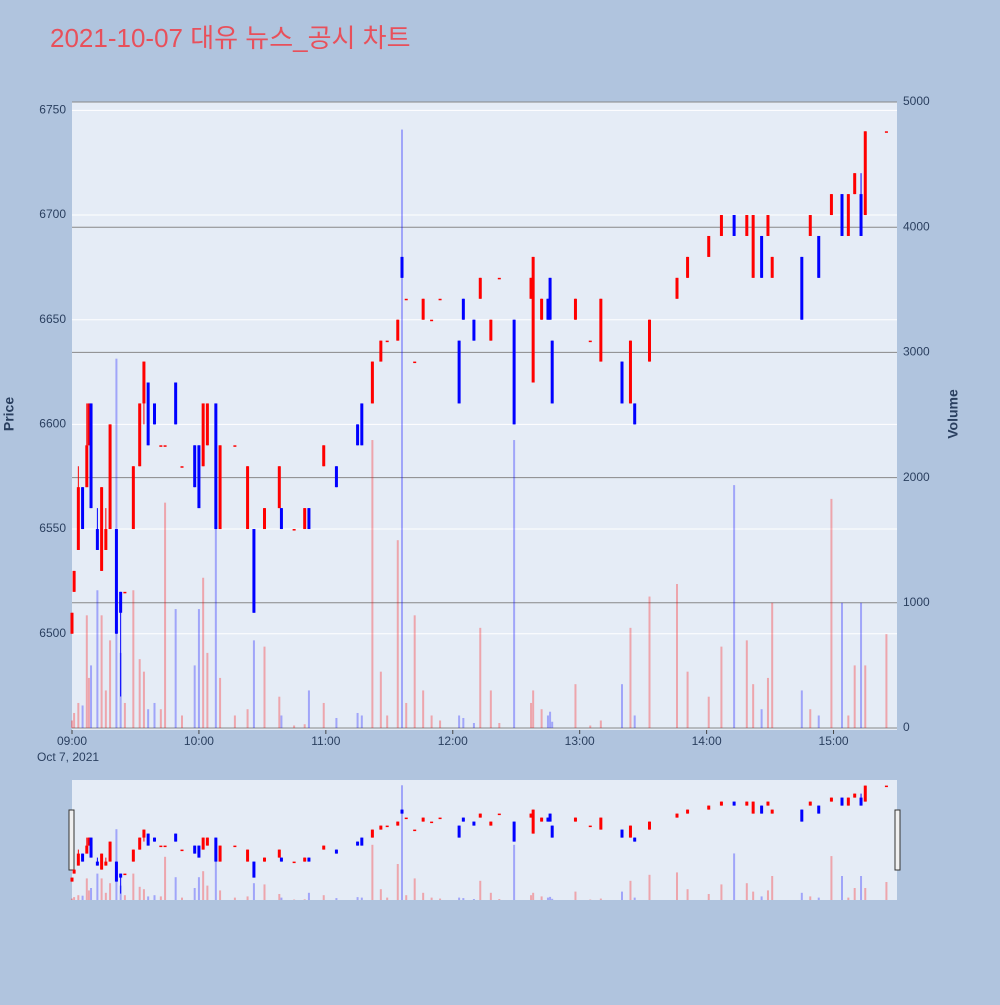 The height and width of the screenshot is (1005, 1000). Describe the element at coordinates (916, 101) in the screenshot. I see `y2-tick-label: 5000` at that location.